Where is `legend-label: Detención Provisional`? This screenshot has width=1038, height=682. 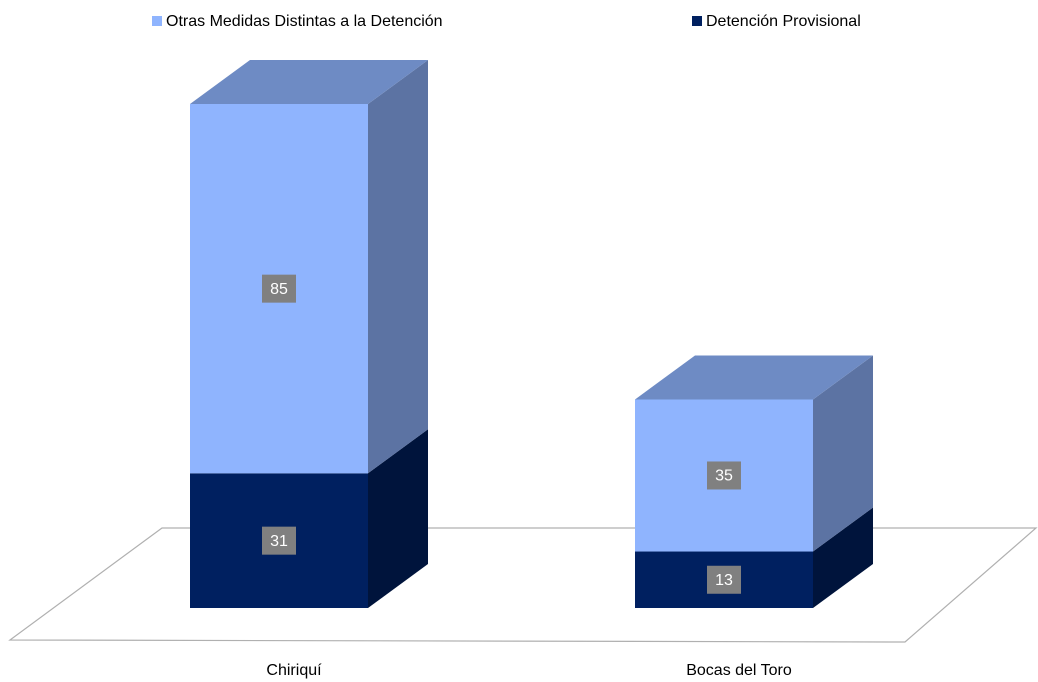
legend-label: Detención Provisional is located at coordinates (783, 21).